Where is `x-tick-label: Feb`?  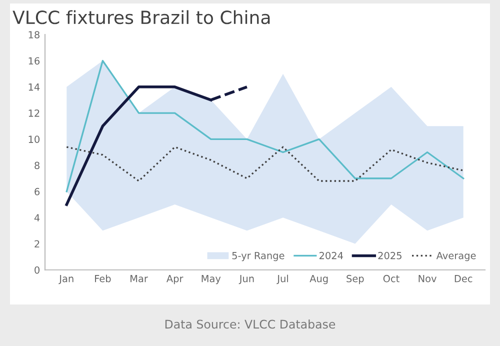 x-tick-label: Feb is located at coordinates (103, 278).